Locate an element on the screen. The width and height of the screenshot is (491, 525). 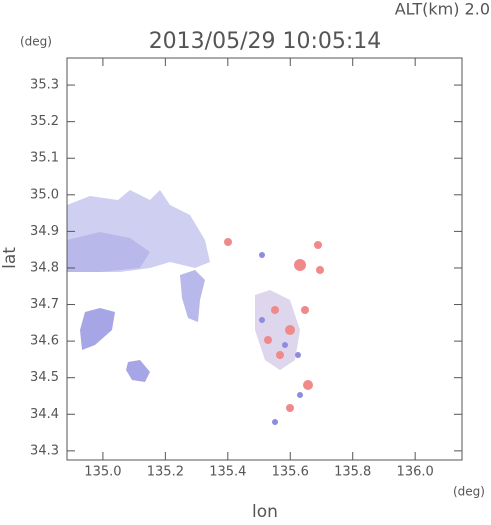
y-tick-label: 35.1 is located at coordinates (44, 158).